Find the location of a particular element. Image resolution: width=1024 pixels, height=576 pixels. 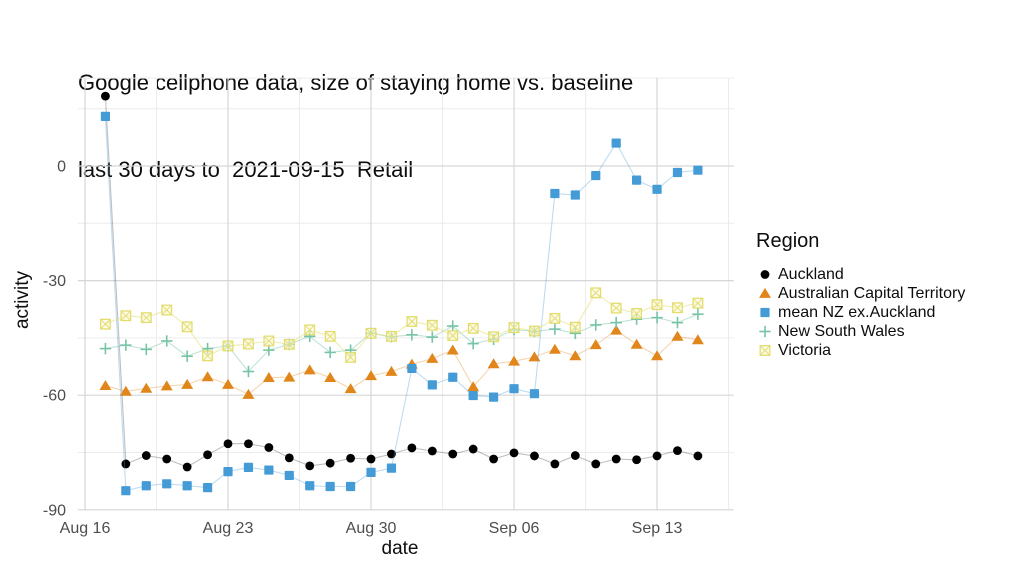

series-new-south-wales is located at coordinates (401, 343).